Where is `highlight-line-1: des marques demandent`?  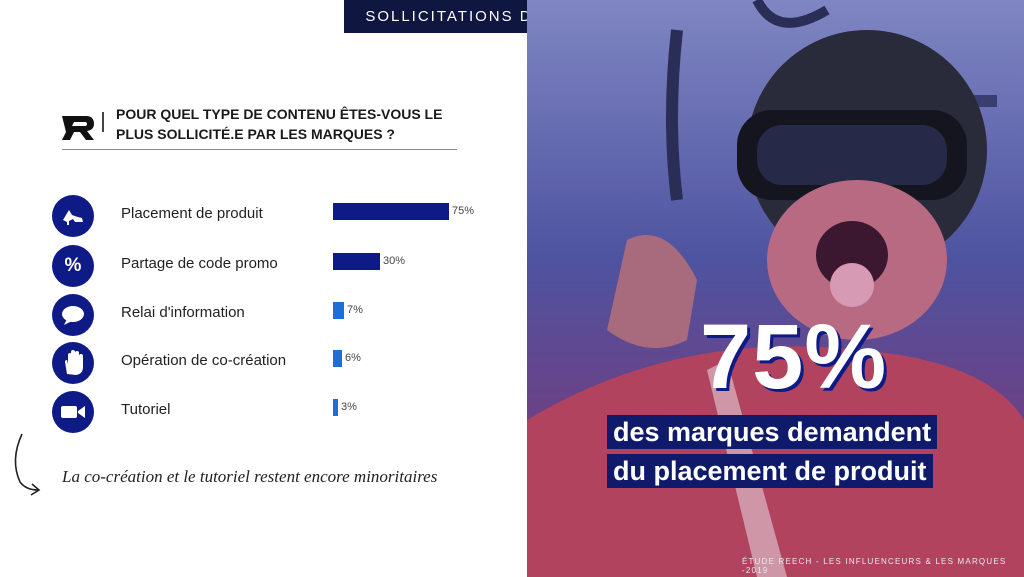 highlight-line-1: des marques demandent is located at coordinates (772, 432).